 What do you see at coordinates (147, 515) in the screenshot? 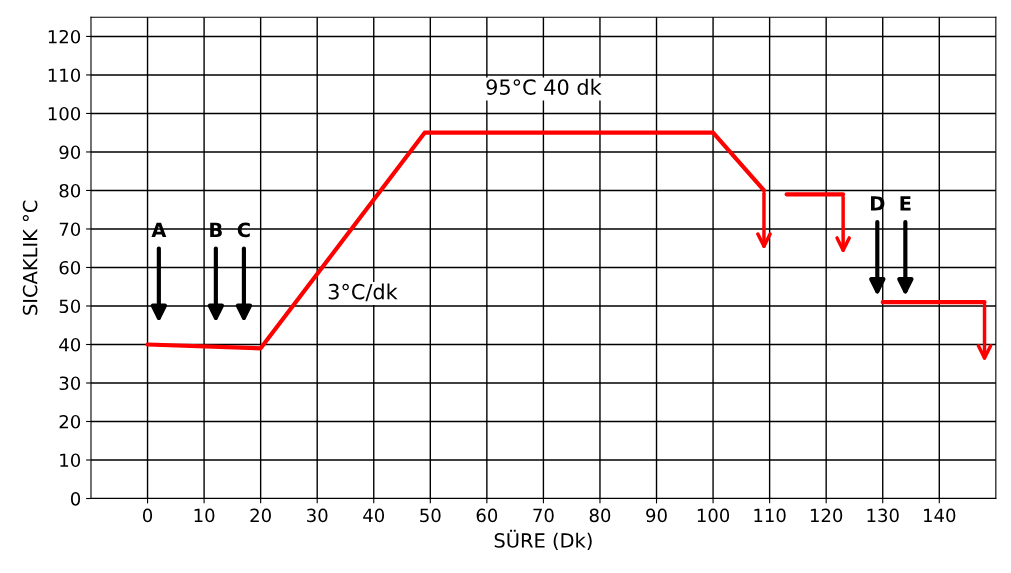
I see `x-tick-label: 0` at bounding box center [147, 515].